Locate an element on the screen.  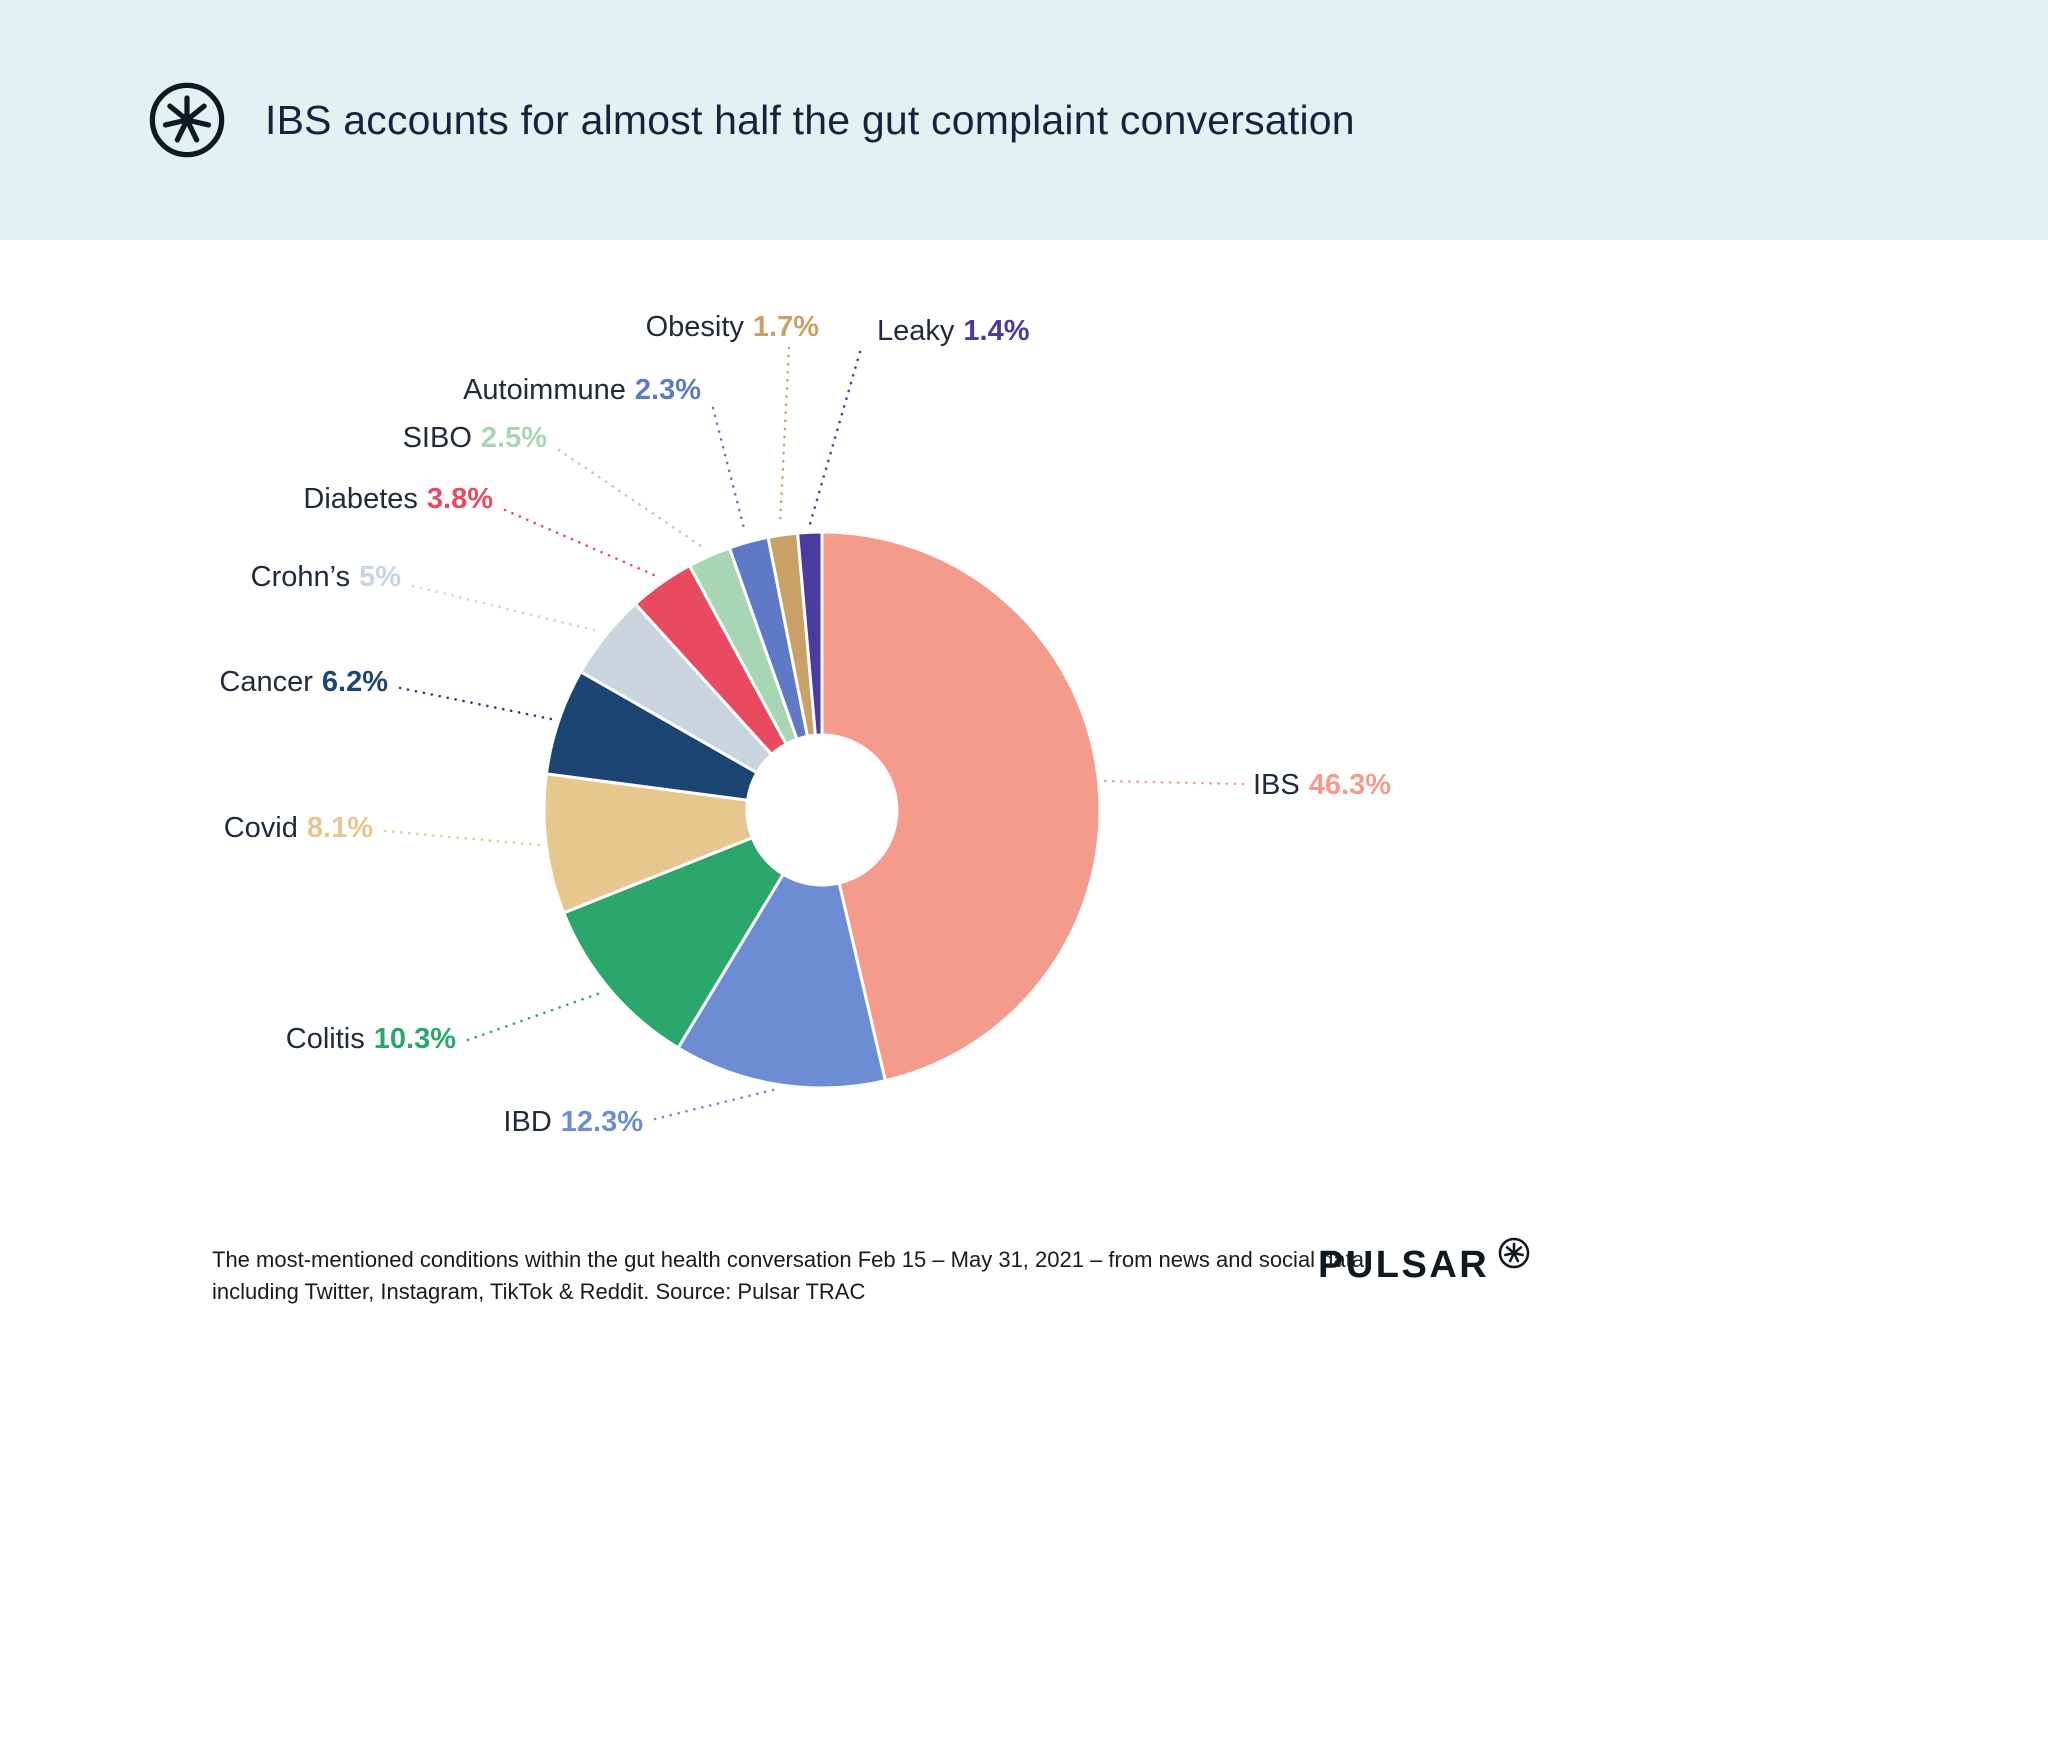
segment-label-covid: Covid 8.1% is located at coordinates (298, 828).